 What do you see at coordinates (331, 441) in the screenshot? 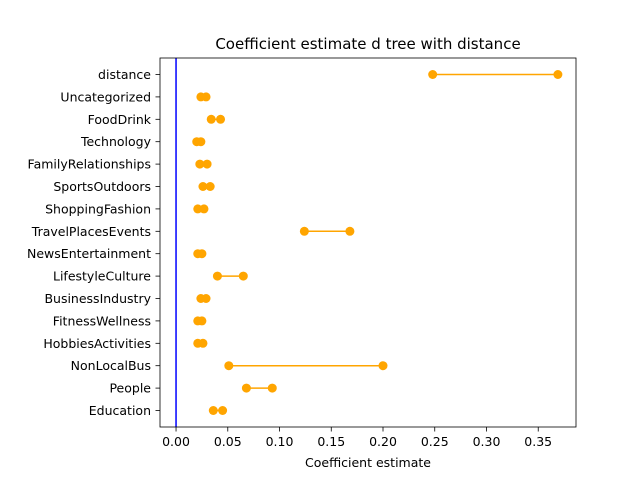
I see `x-tick-label: 0.15` at bounding box center [331, 441].